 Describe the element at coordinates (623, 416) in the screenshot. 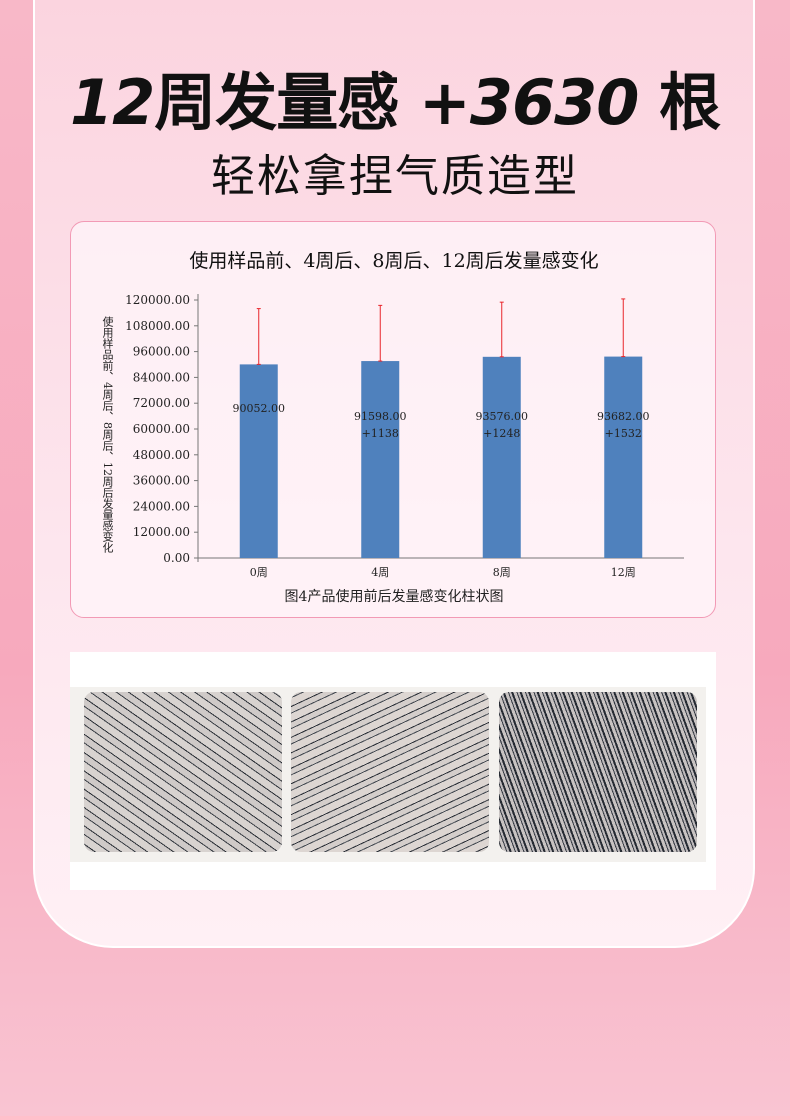

I see `data-label: 93682.00` at that location.